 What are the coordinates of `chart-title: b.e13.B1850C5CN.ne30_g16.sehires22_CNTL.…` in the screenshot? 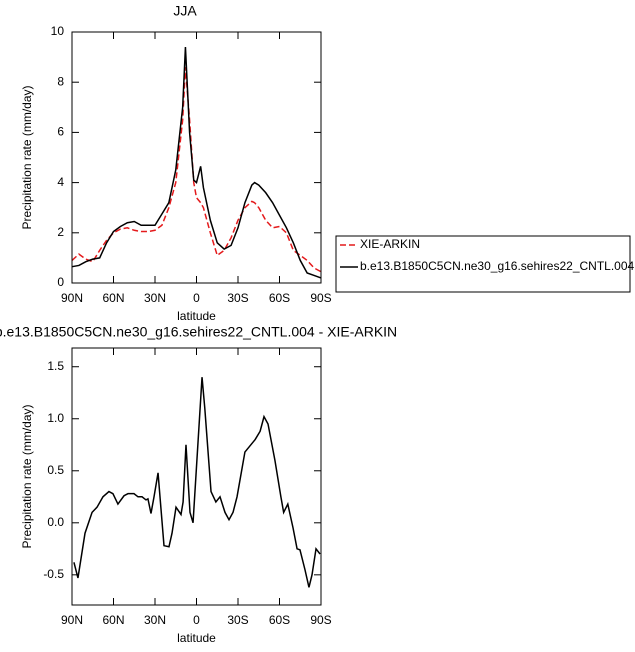 It's located at (198, 332).